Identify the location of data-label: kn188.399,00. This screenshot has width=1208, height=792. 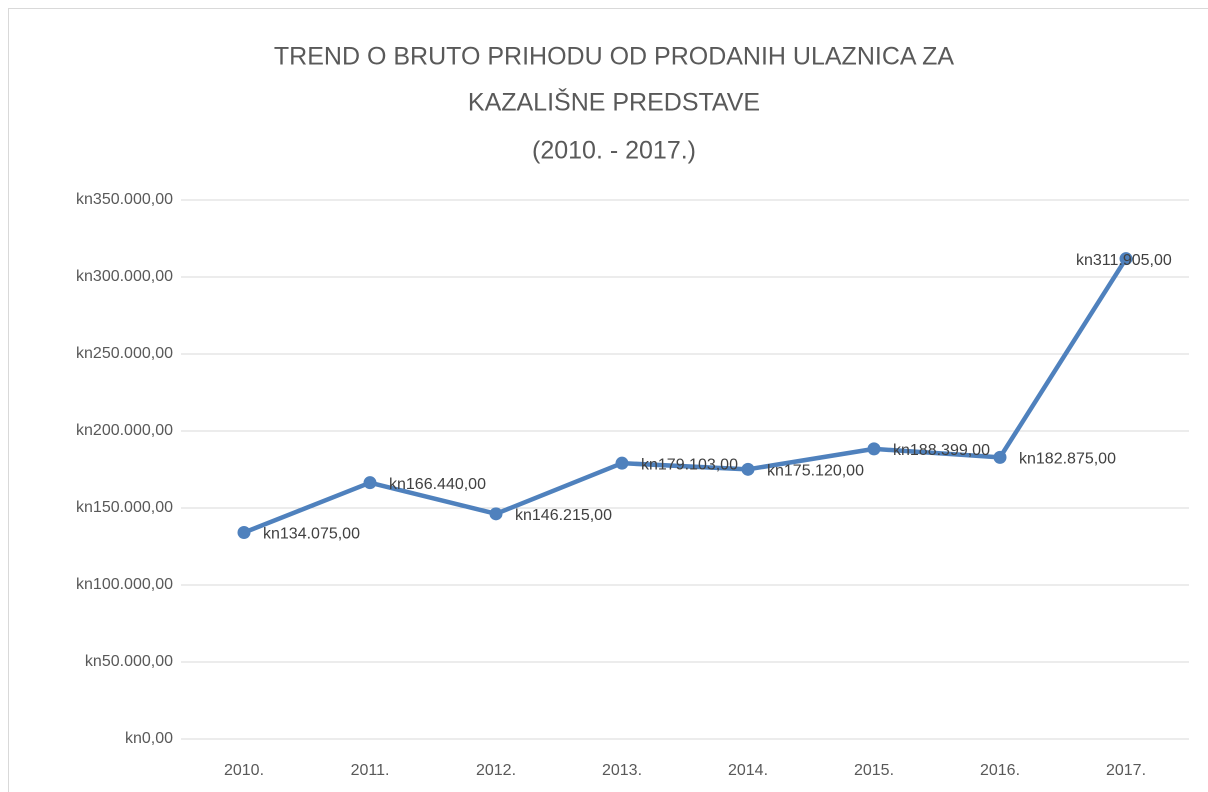
(941, 450).